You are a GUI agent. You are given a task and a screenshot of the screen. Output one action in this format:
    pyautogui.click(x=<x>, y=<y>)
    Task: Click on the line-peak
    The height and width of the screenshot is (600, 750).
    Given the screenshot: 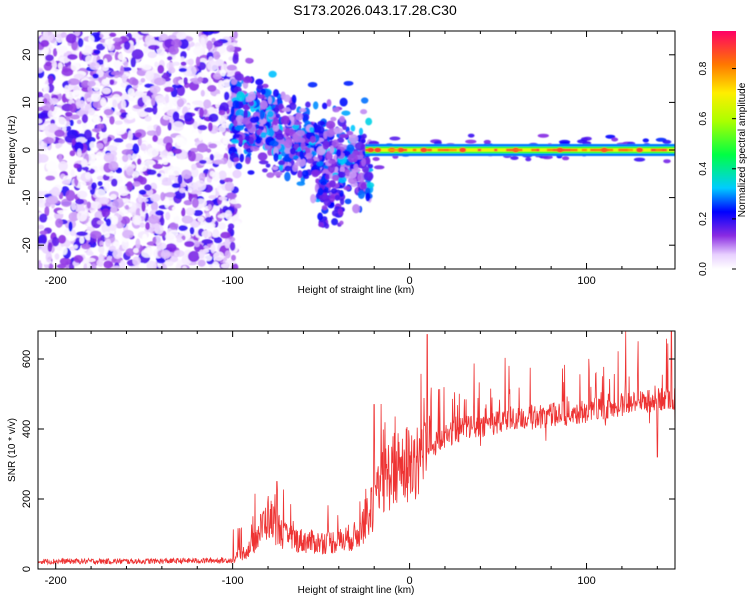 What is the action you would take?
    pyautogui.click(x=424, y=150)
    